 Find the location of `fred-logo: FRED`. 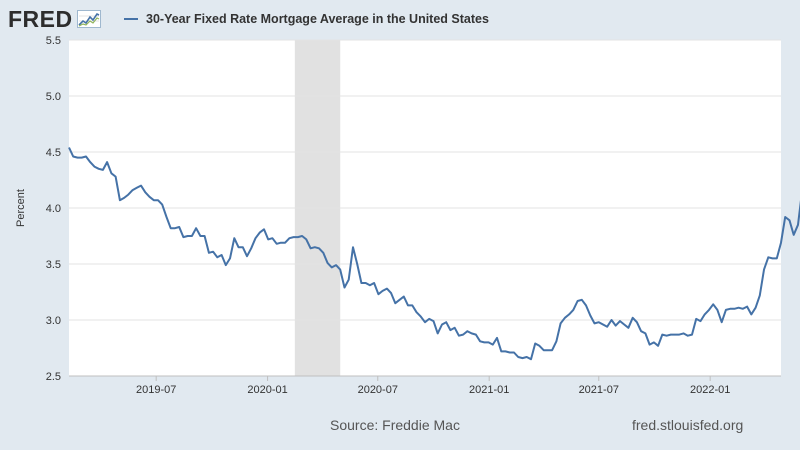

fred-logo: FRED is located at coordinates (54, 19).